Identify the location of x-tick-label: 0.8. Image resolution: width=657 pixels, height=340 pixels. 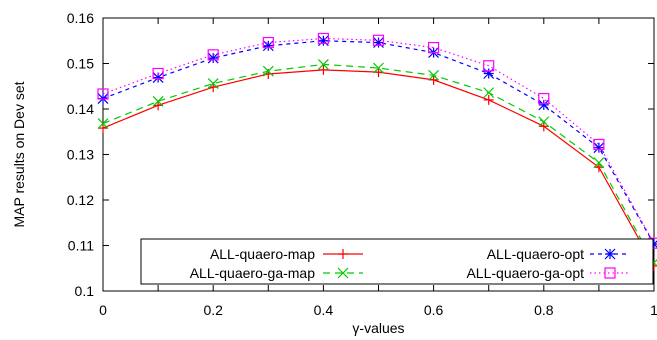
(544, 310).